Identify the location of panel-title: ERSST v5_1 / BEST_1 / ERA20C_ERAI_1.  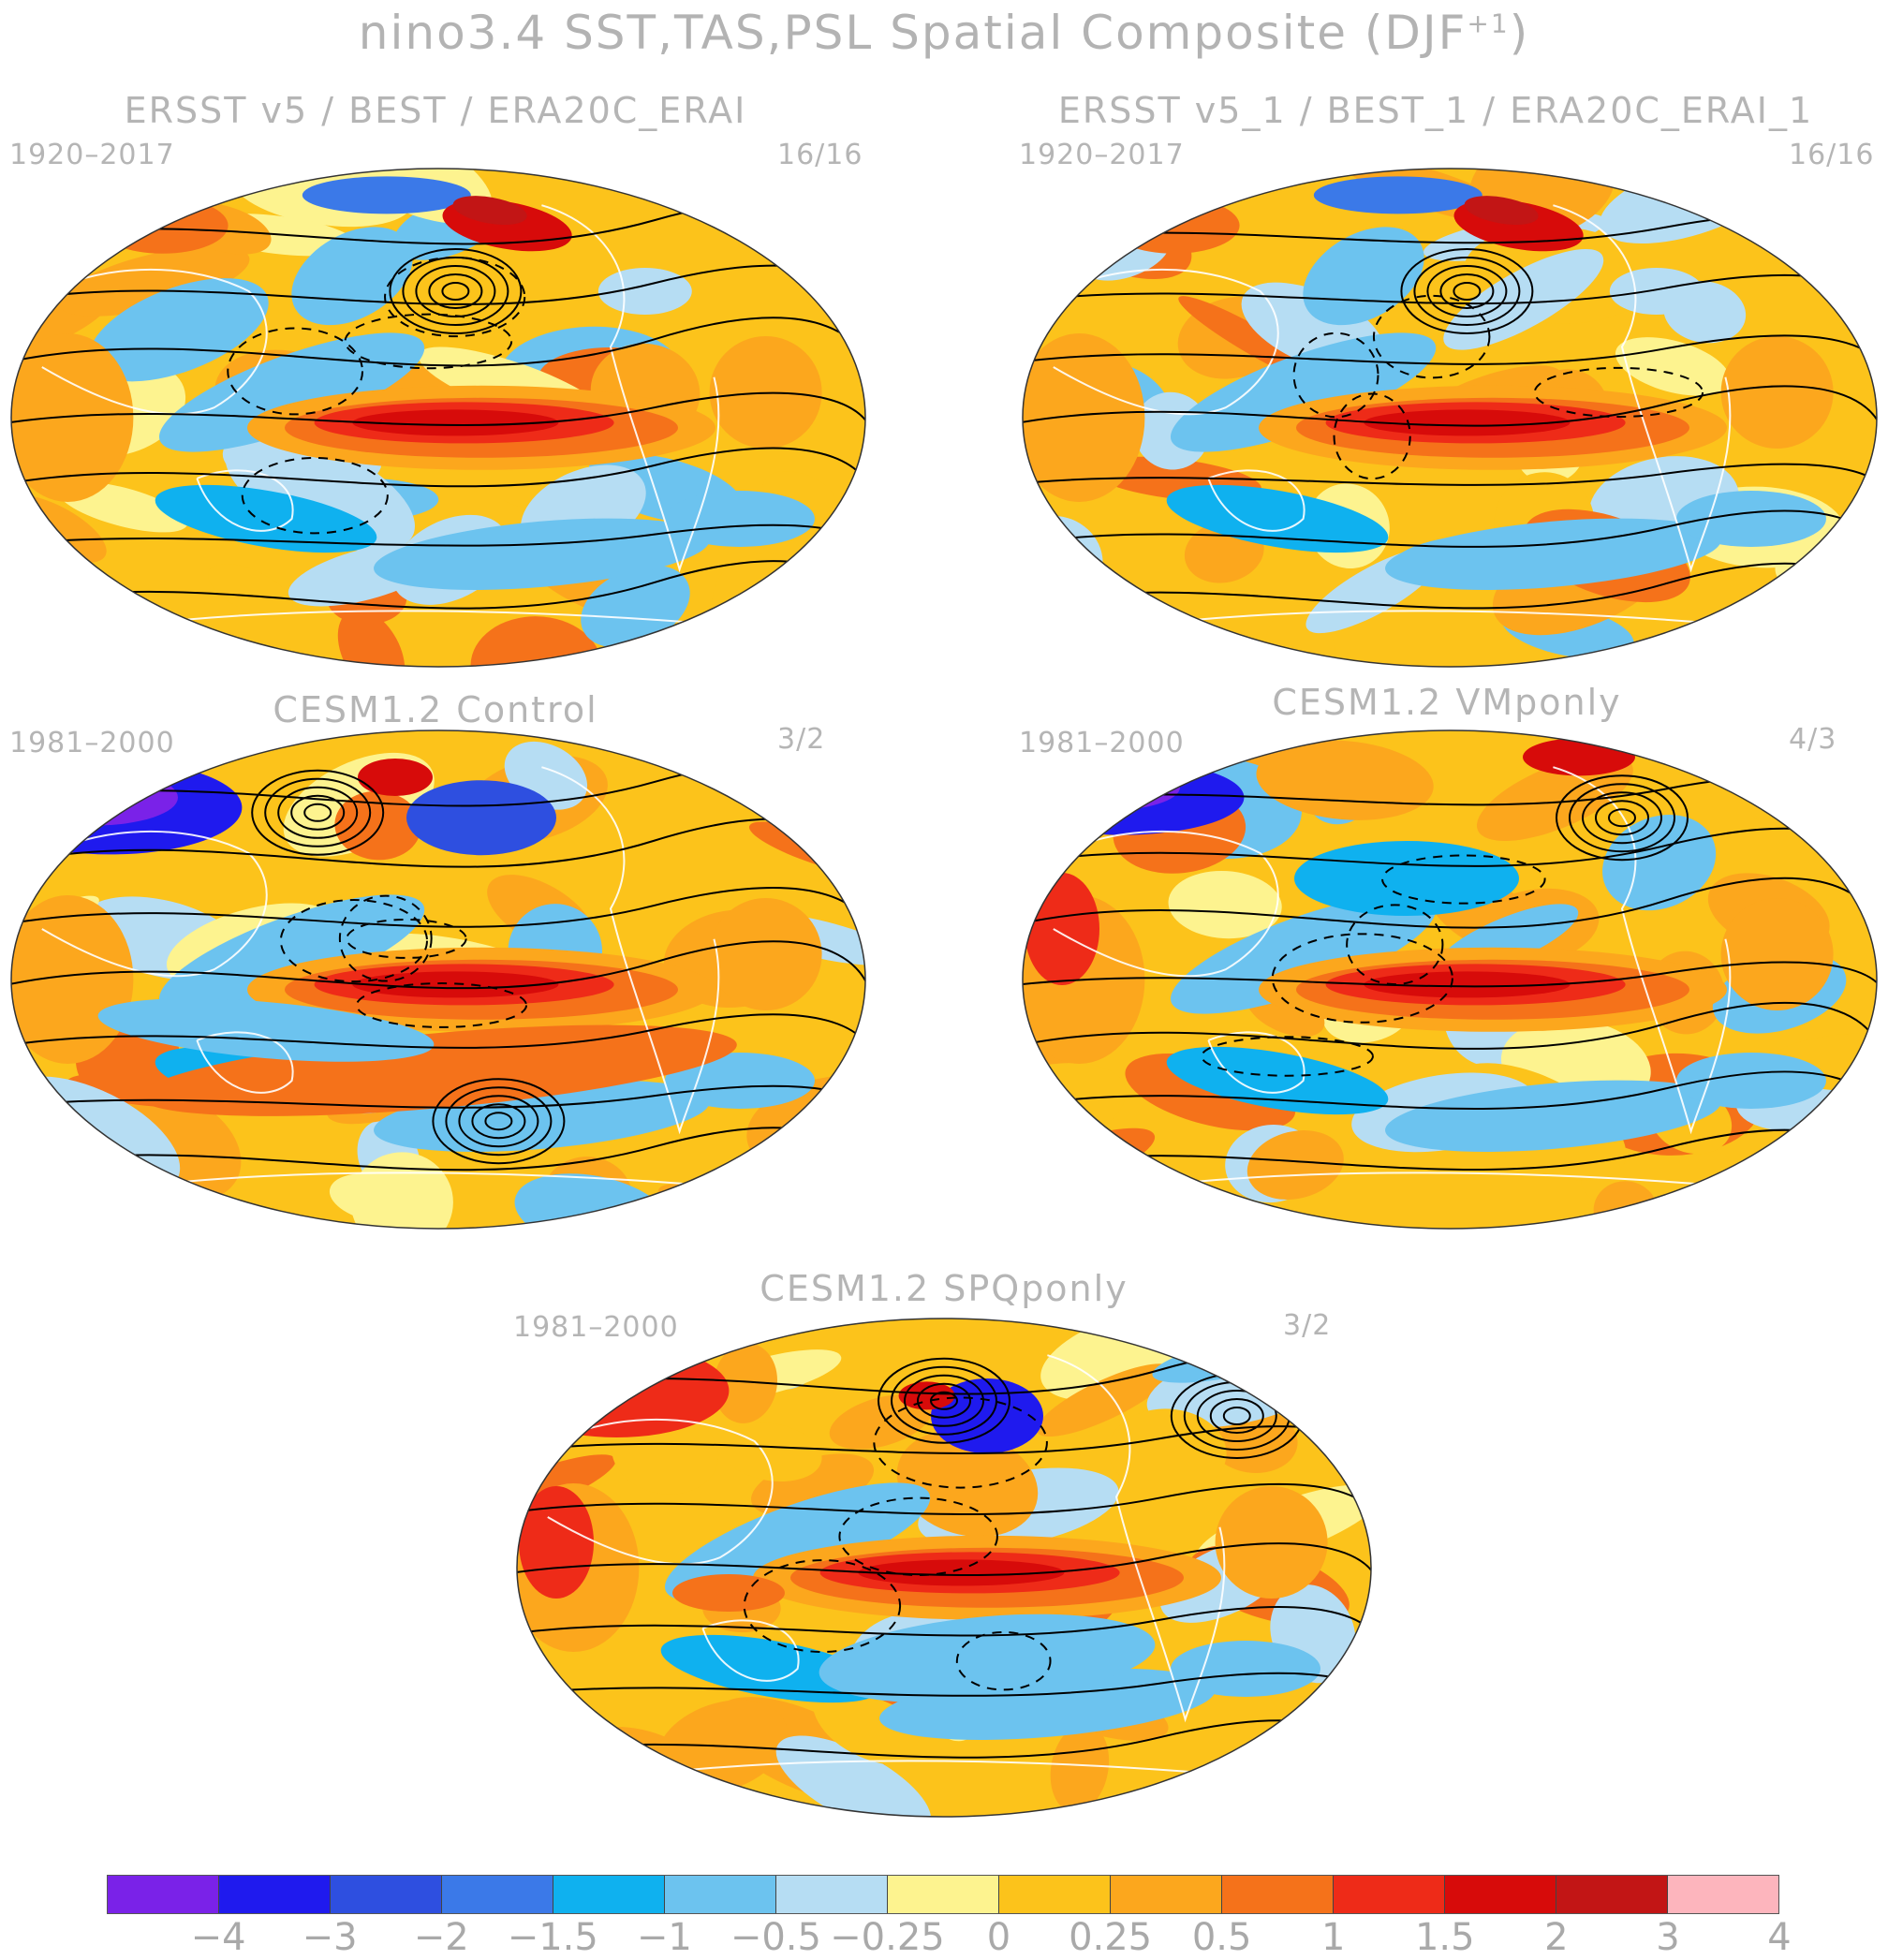
(1435, 110).